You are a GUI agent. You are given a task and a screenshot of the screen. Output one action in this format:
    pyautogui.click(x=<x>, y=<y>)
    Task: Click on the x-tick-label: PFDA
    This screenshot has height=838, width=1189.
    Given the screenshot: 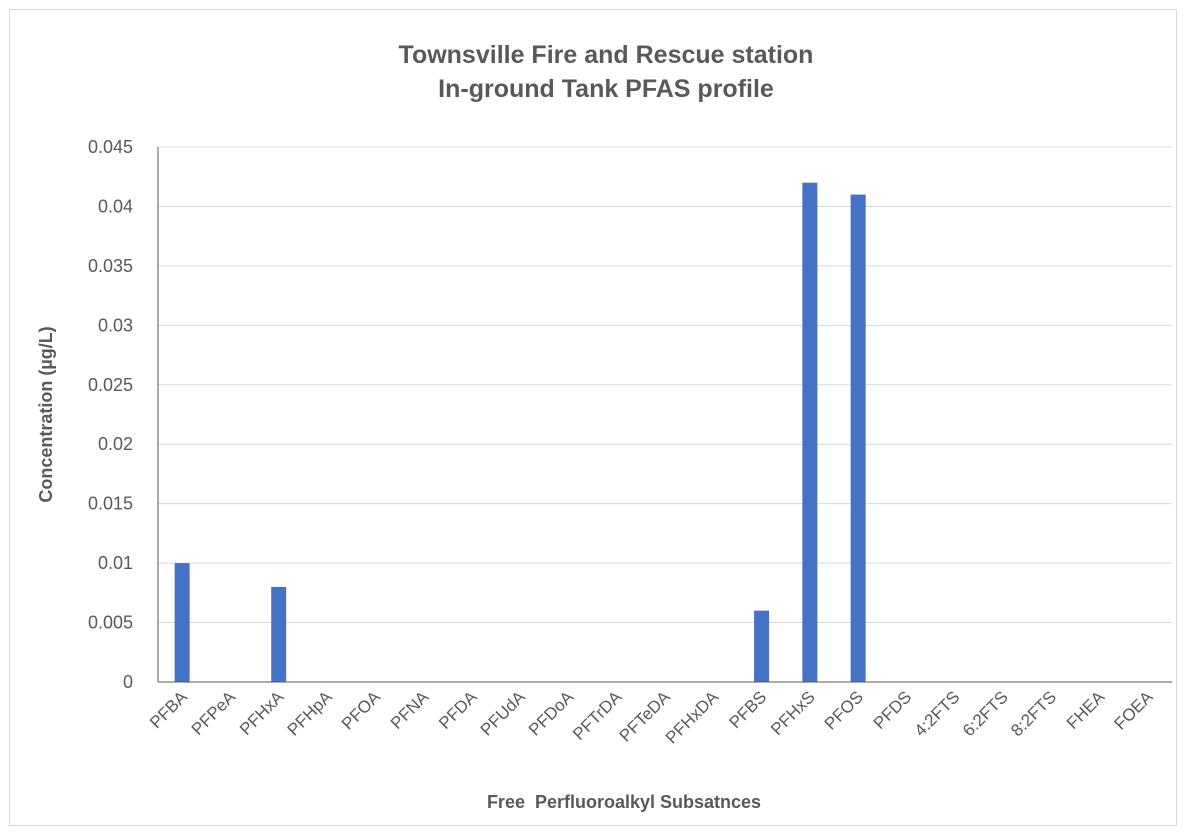 What is the action you would take?
    pyautogui.click(x=458, y=710)
    